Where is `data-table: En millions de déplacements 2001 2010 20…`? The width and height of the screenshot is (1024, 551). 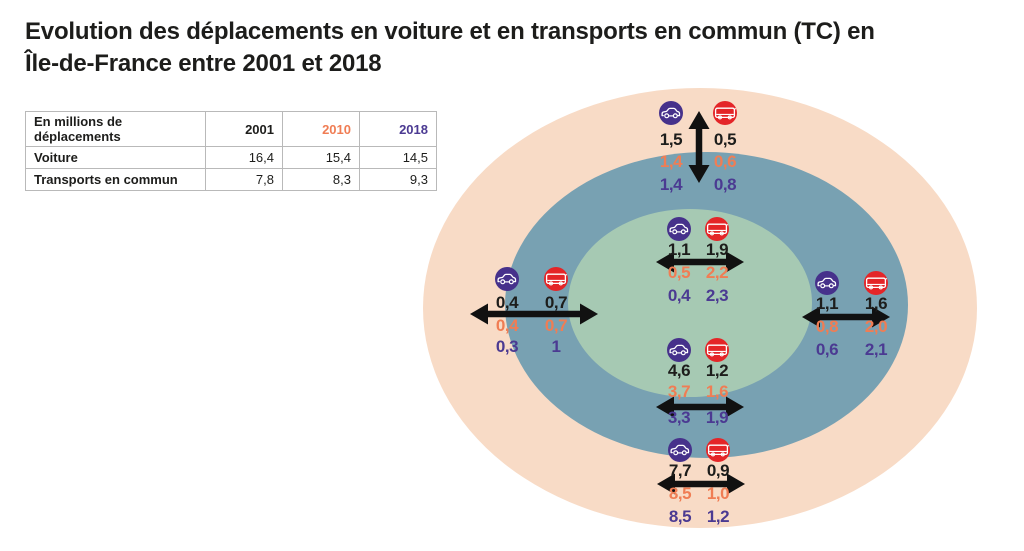 data-table: En millions de déplacements 2001 2010 20… is located at coordinates (231, 151).